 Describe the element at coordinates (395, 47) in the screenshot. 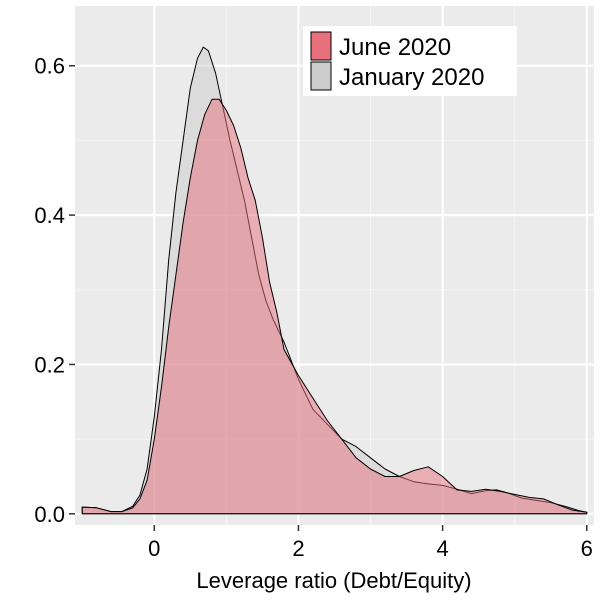

I see `legend-label-june-2020: June 2020` at that location.